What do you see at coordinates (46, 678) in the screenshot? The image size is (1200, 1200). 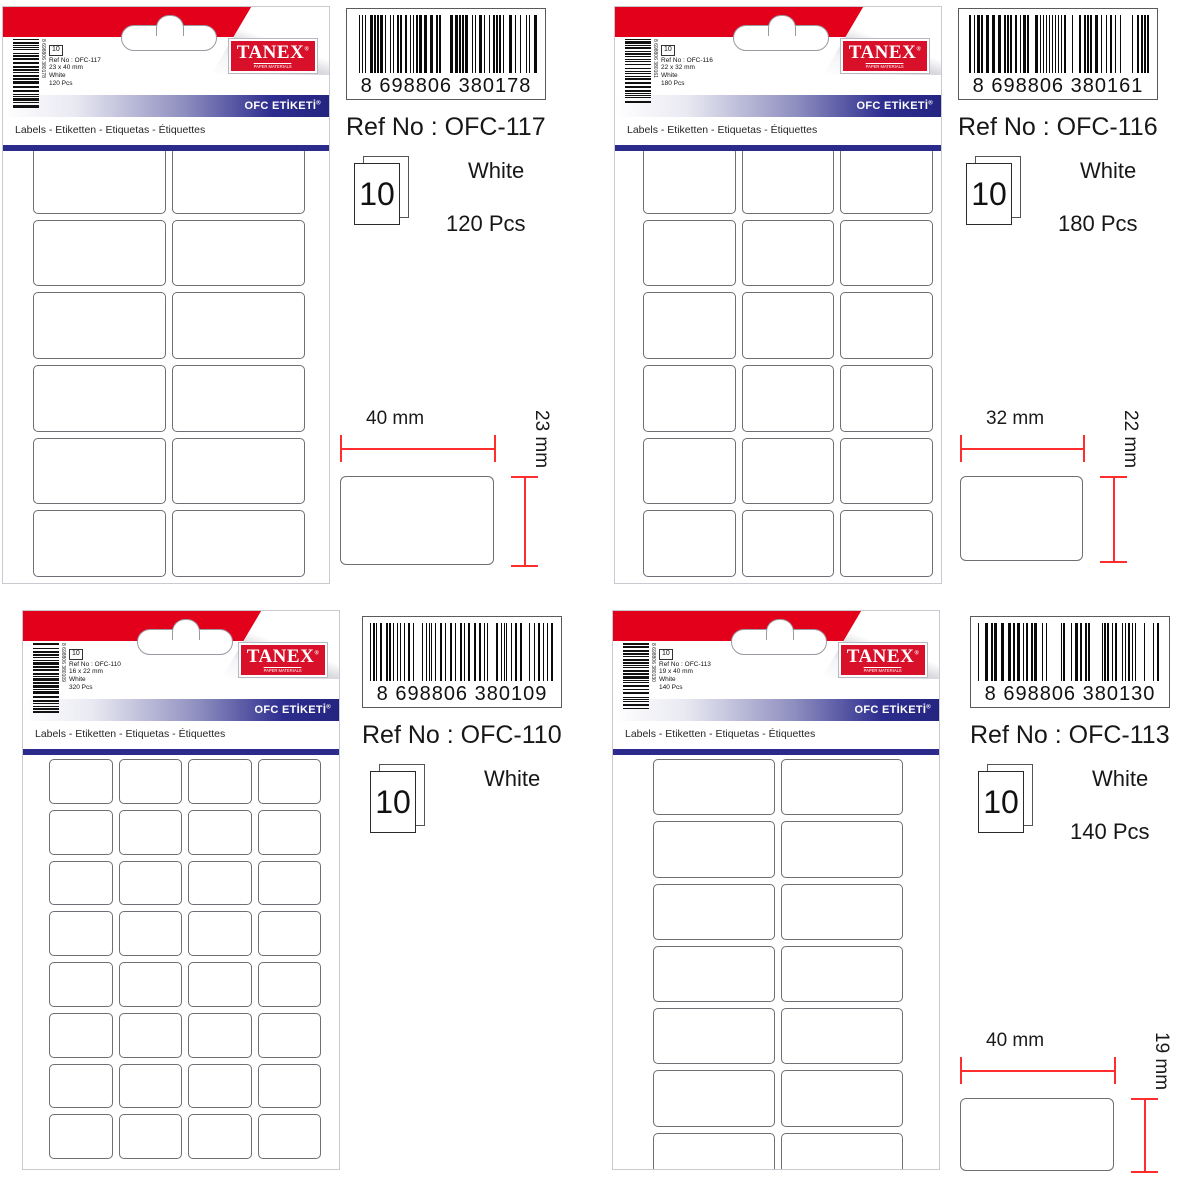 I see `mini-barcode-bars` at bounding box center [46, 678].